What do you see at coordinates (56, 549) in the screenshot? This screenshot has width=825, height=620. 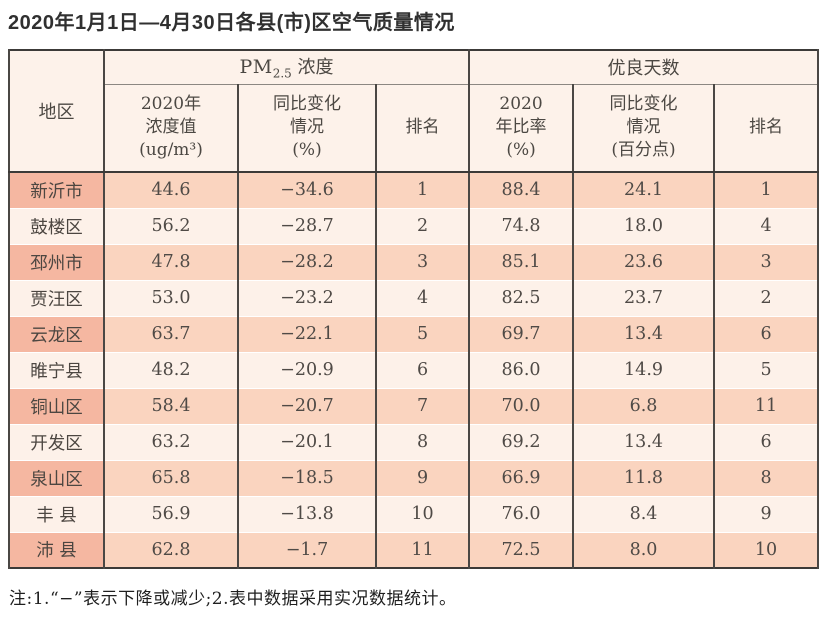 I see `region-cell: 沛 县` at bounding box center [56, 549].